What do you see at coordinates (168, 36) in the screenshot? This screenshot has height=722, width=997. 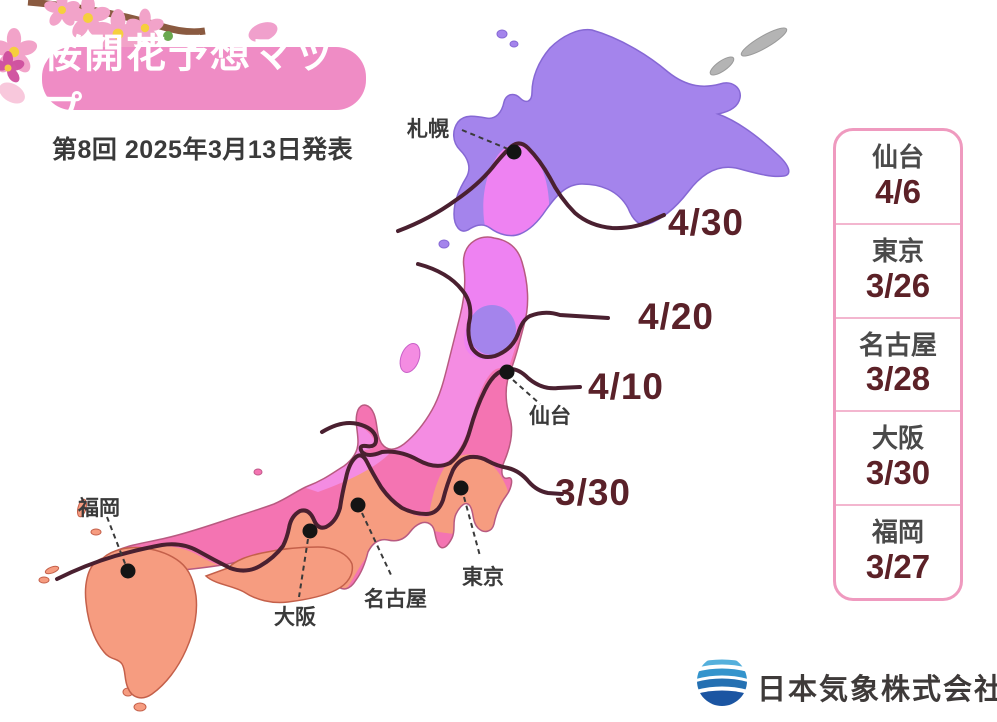 I see `leaf-bud` at bounding box center [168, 36].